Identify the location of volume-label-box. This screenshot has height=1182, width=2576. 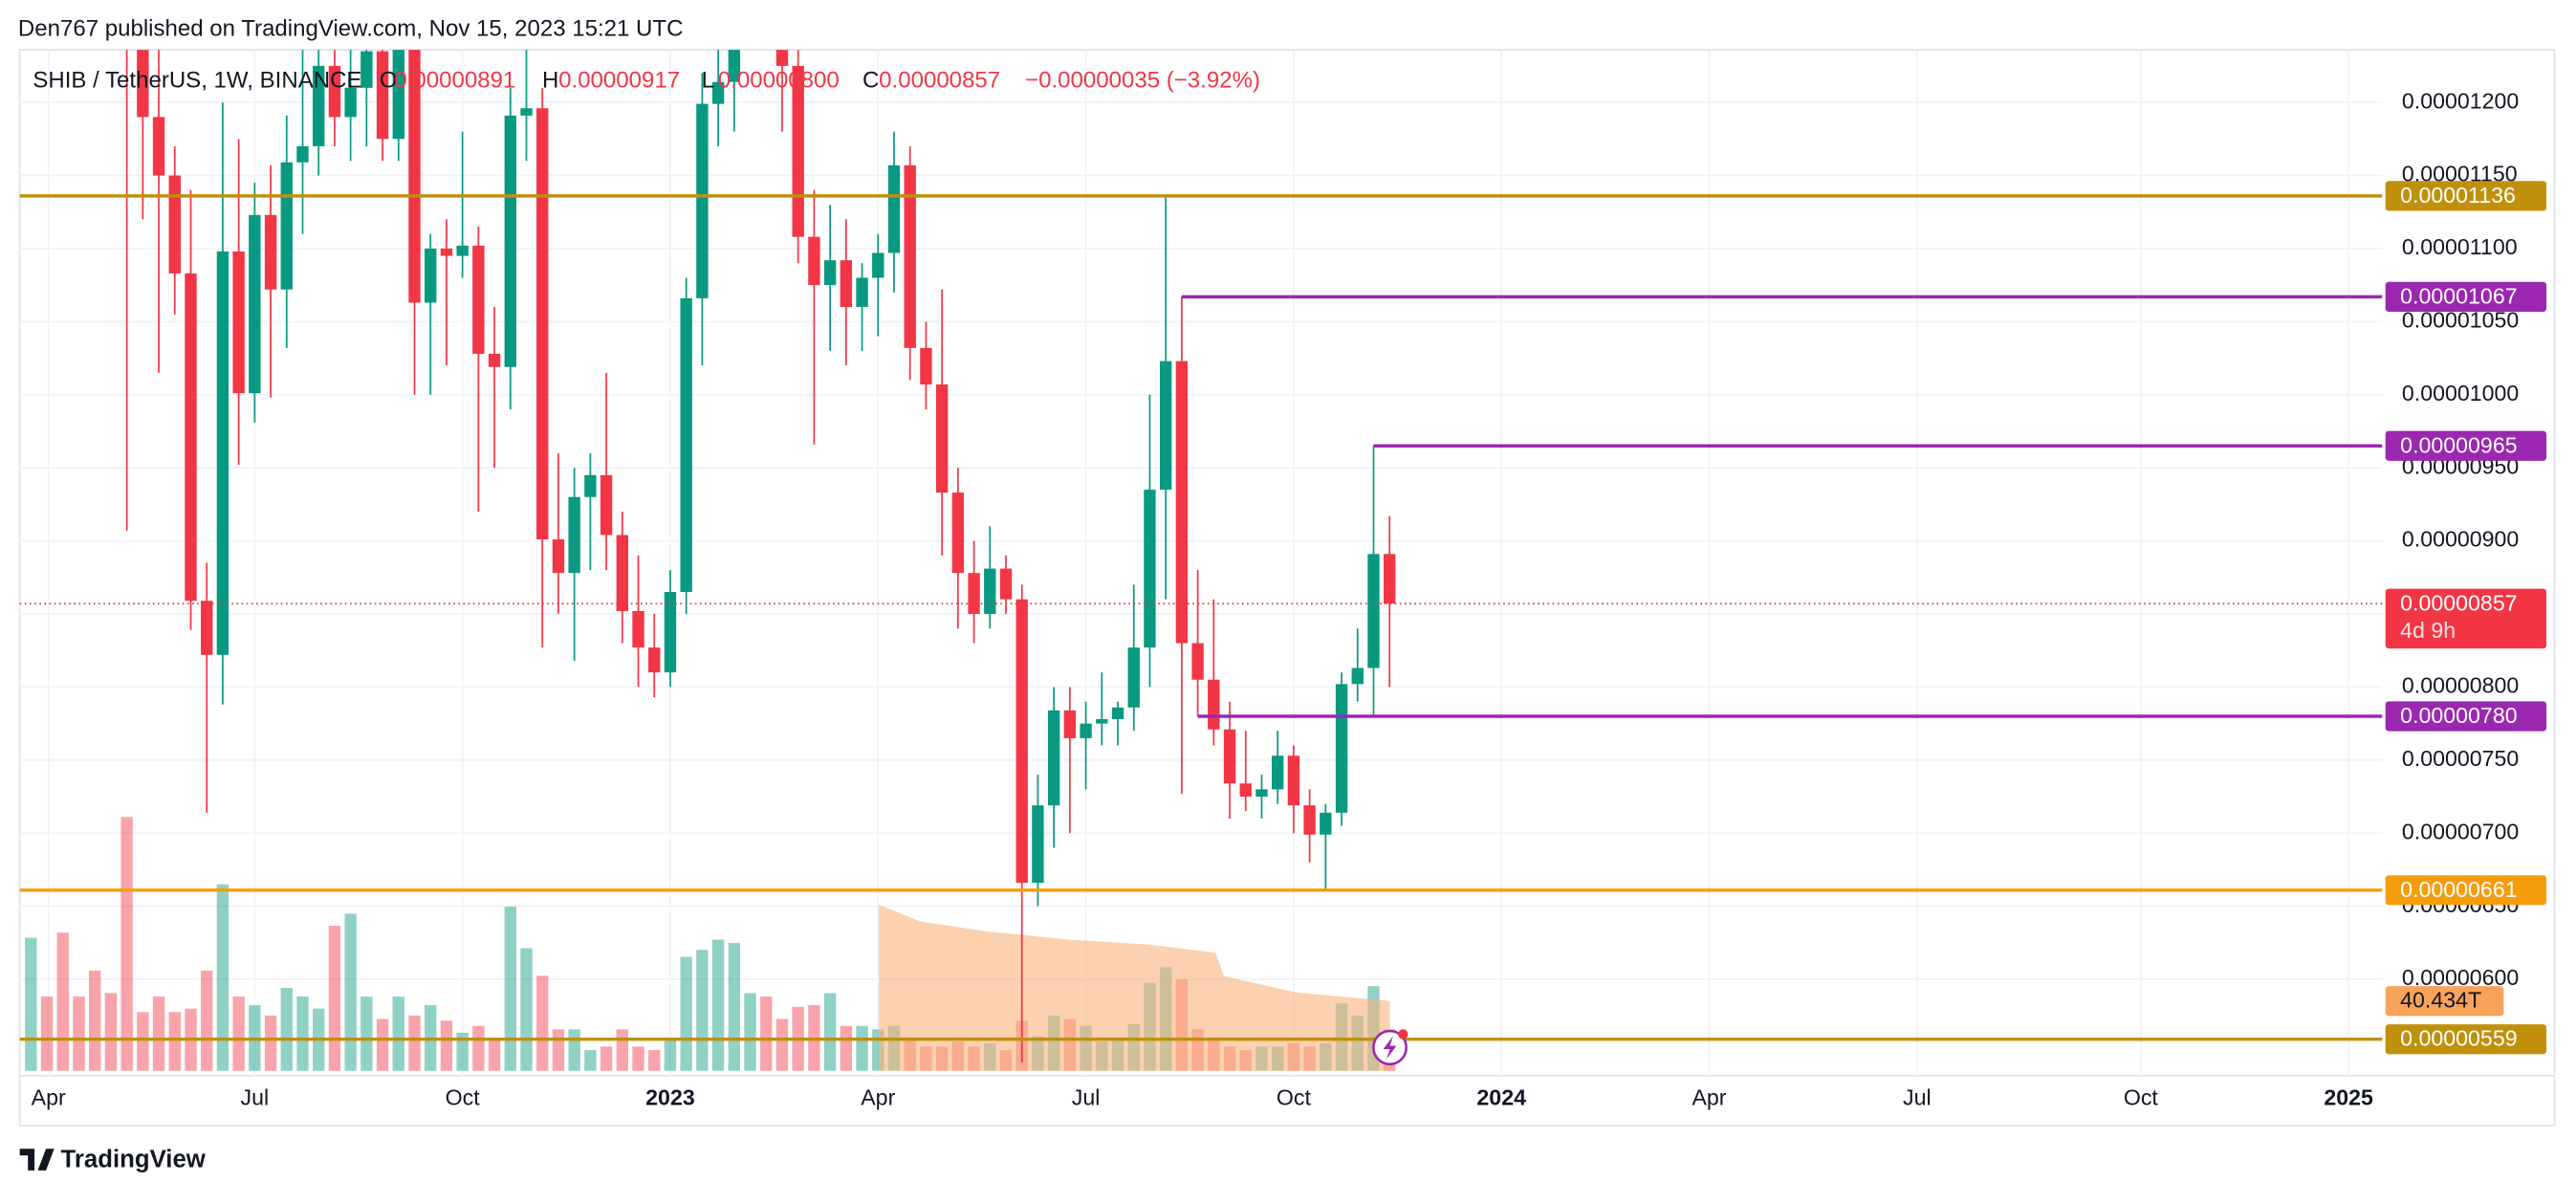
(2444, 1001).